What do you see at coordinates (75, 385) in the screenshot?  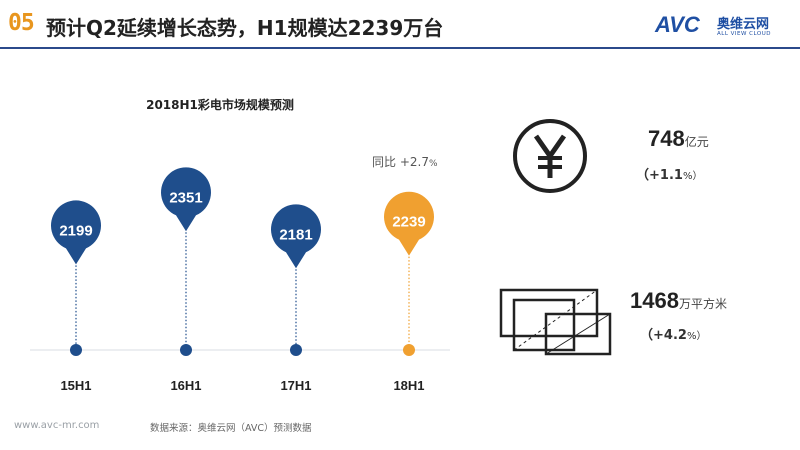 I see `category-label-15H1: 15H1` at bounding box center [75, 385].